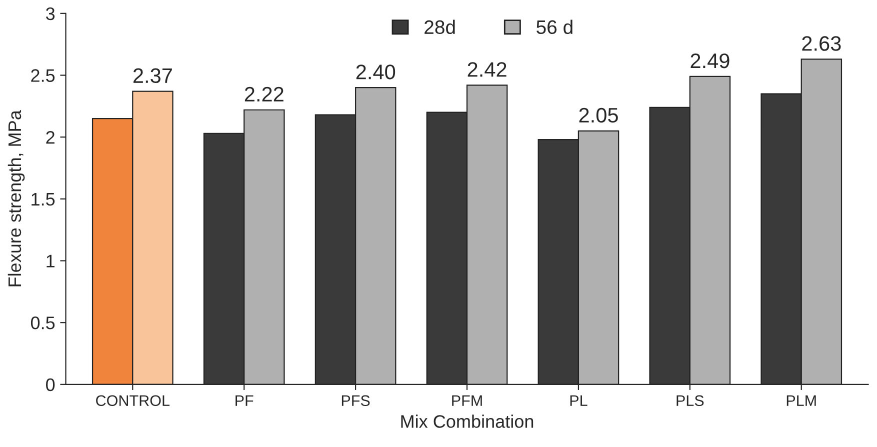 The image size is (877, 447). I want to click on legend-label: 28d, so click(439, 27).